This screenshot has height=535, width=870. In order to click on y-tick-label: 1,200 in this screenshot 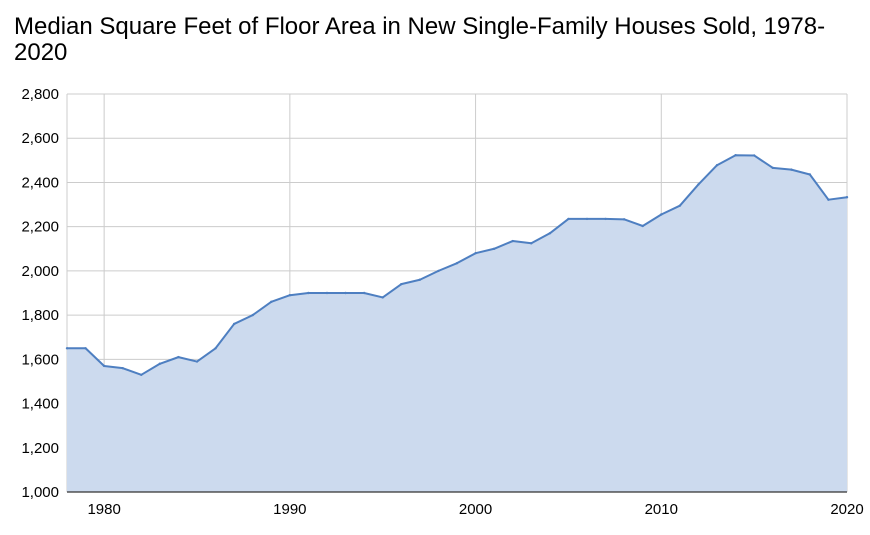, I will do `click(40, 448)`.